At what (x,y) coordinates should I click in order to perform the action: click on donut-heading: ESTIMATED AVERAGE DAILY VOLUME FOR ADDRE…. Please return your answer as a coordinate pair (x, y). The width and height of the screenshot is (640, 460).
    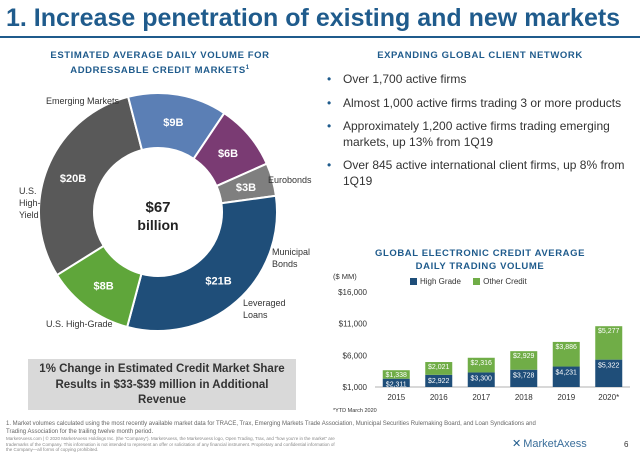
    Looking at the image, I should click on (160, 63).